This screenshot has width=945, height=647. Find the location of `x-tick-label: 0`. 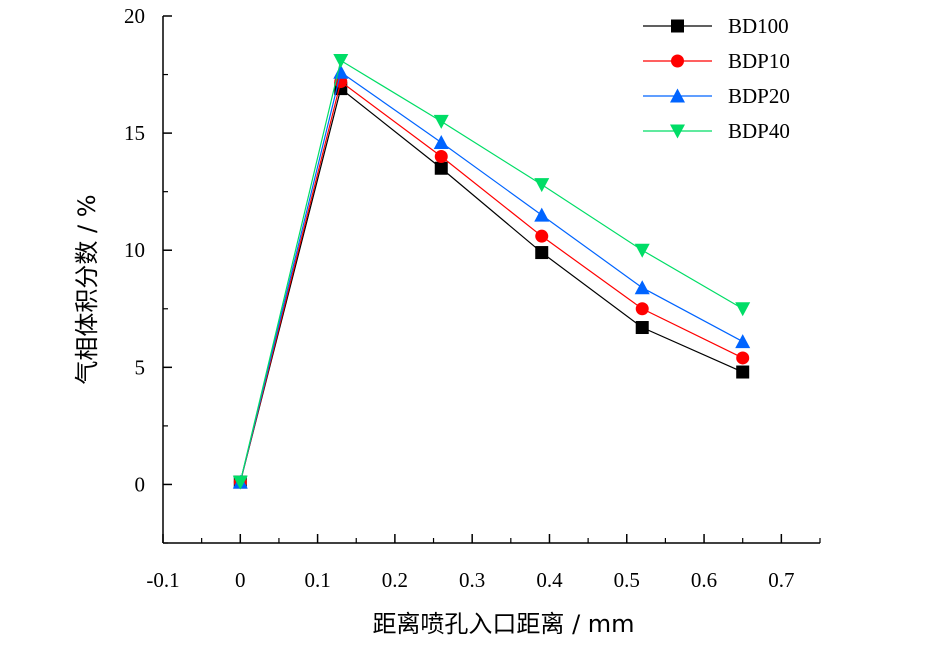

x-tick-label: 0 is located at coordinates (240, 580).